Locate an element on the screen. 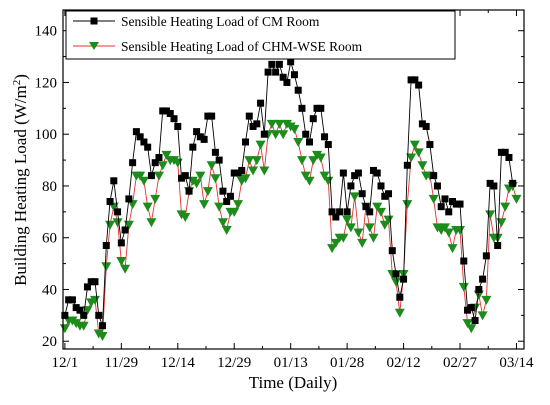  x-tick-label: 12/1 is located at coordinates (65, 363).